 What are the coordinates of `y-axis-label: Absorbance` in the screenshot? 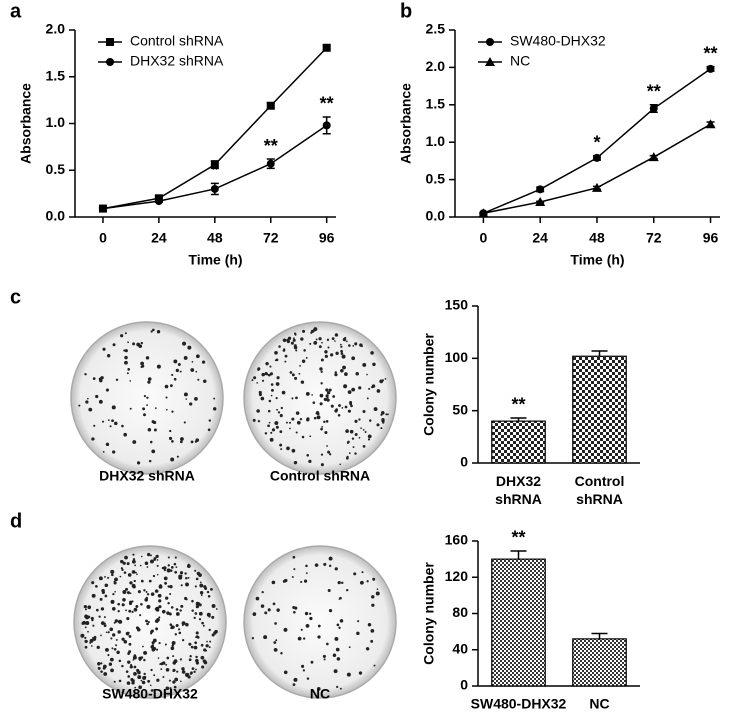 It's located at (406, 123).